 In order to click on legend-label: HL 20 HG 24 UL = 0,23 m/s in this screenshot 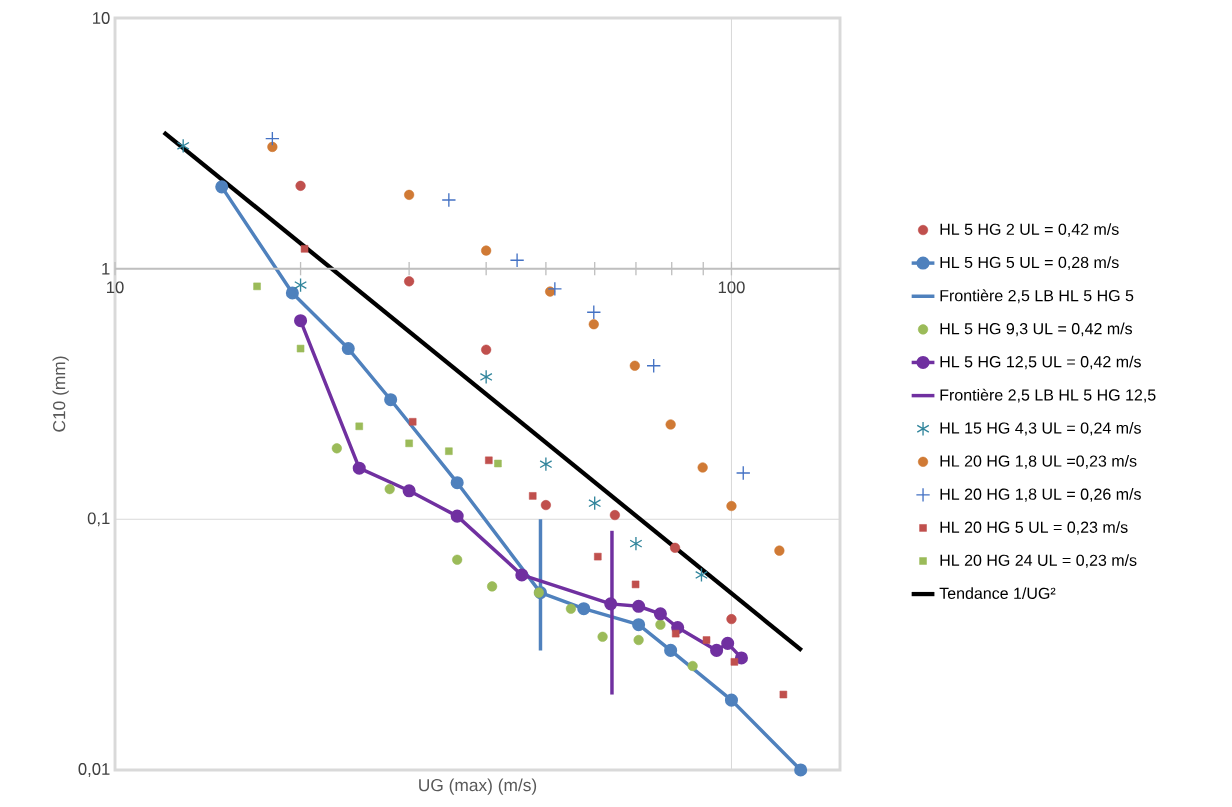, I will do `click(1038, 561)`.